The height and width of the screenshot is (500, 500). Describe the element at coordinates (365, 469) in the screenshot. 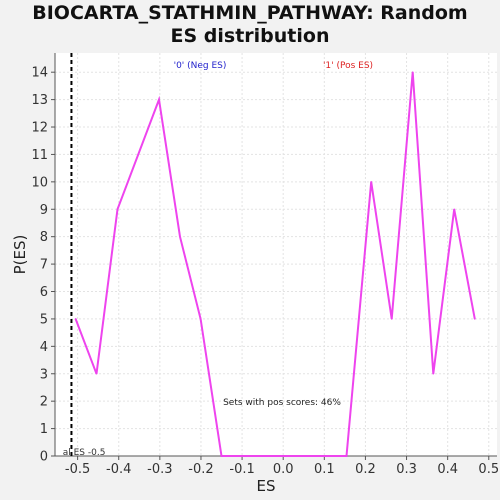

I see `x-tick-label: 0.2` at that location.